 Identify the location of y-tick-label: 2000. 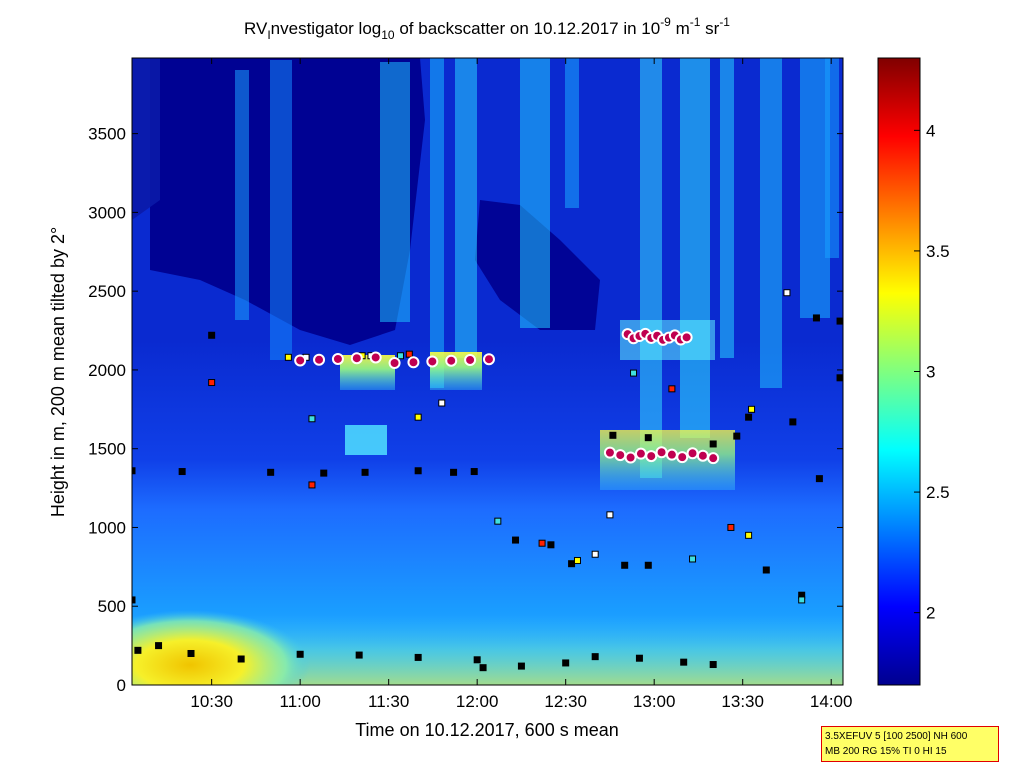
(107, 370).